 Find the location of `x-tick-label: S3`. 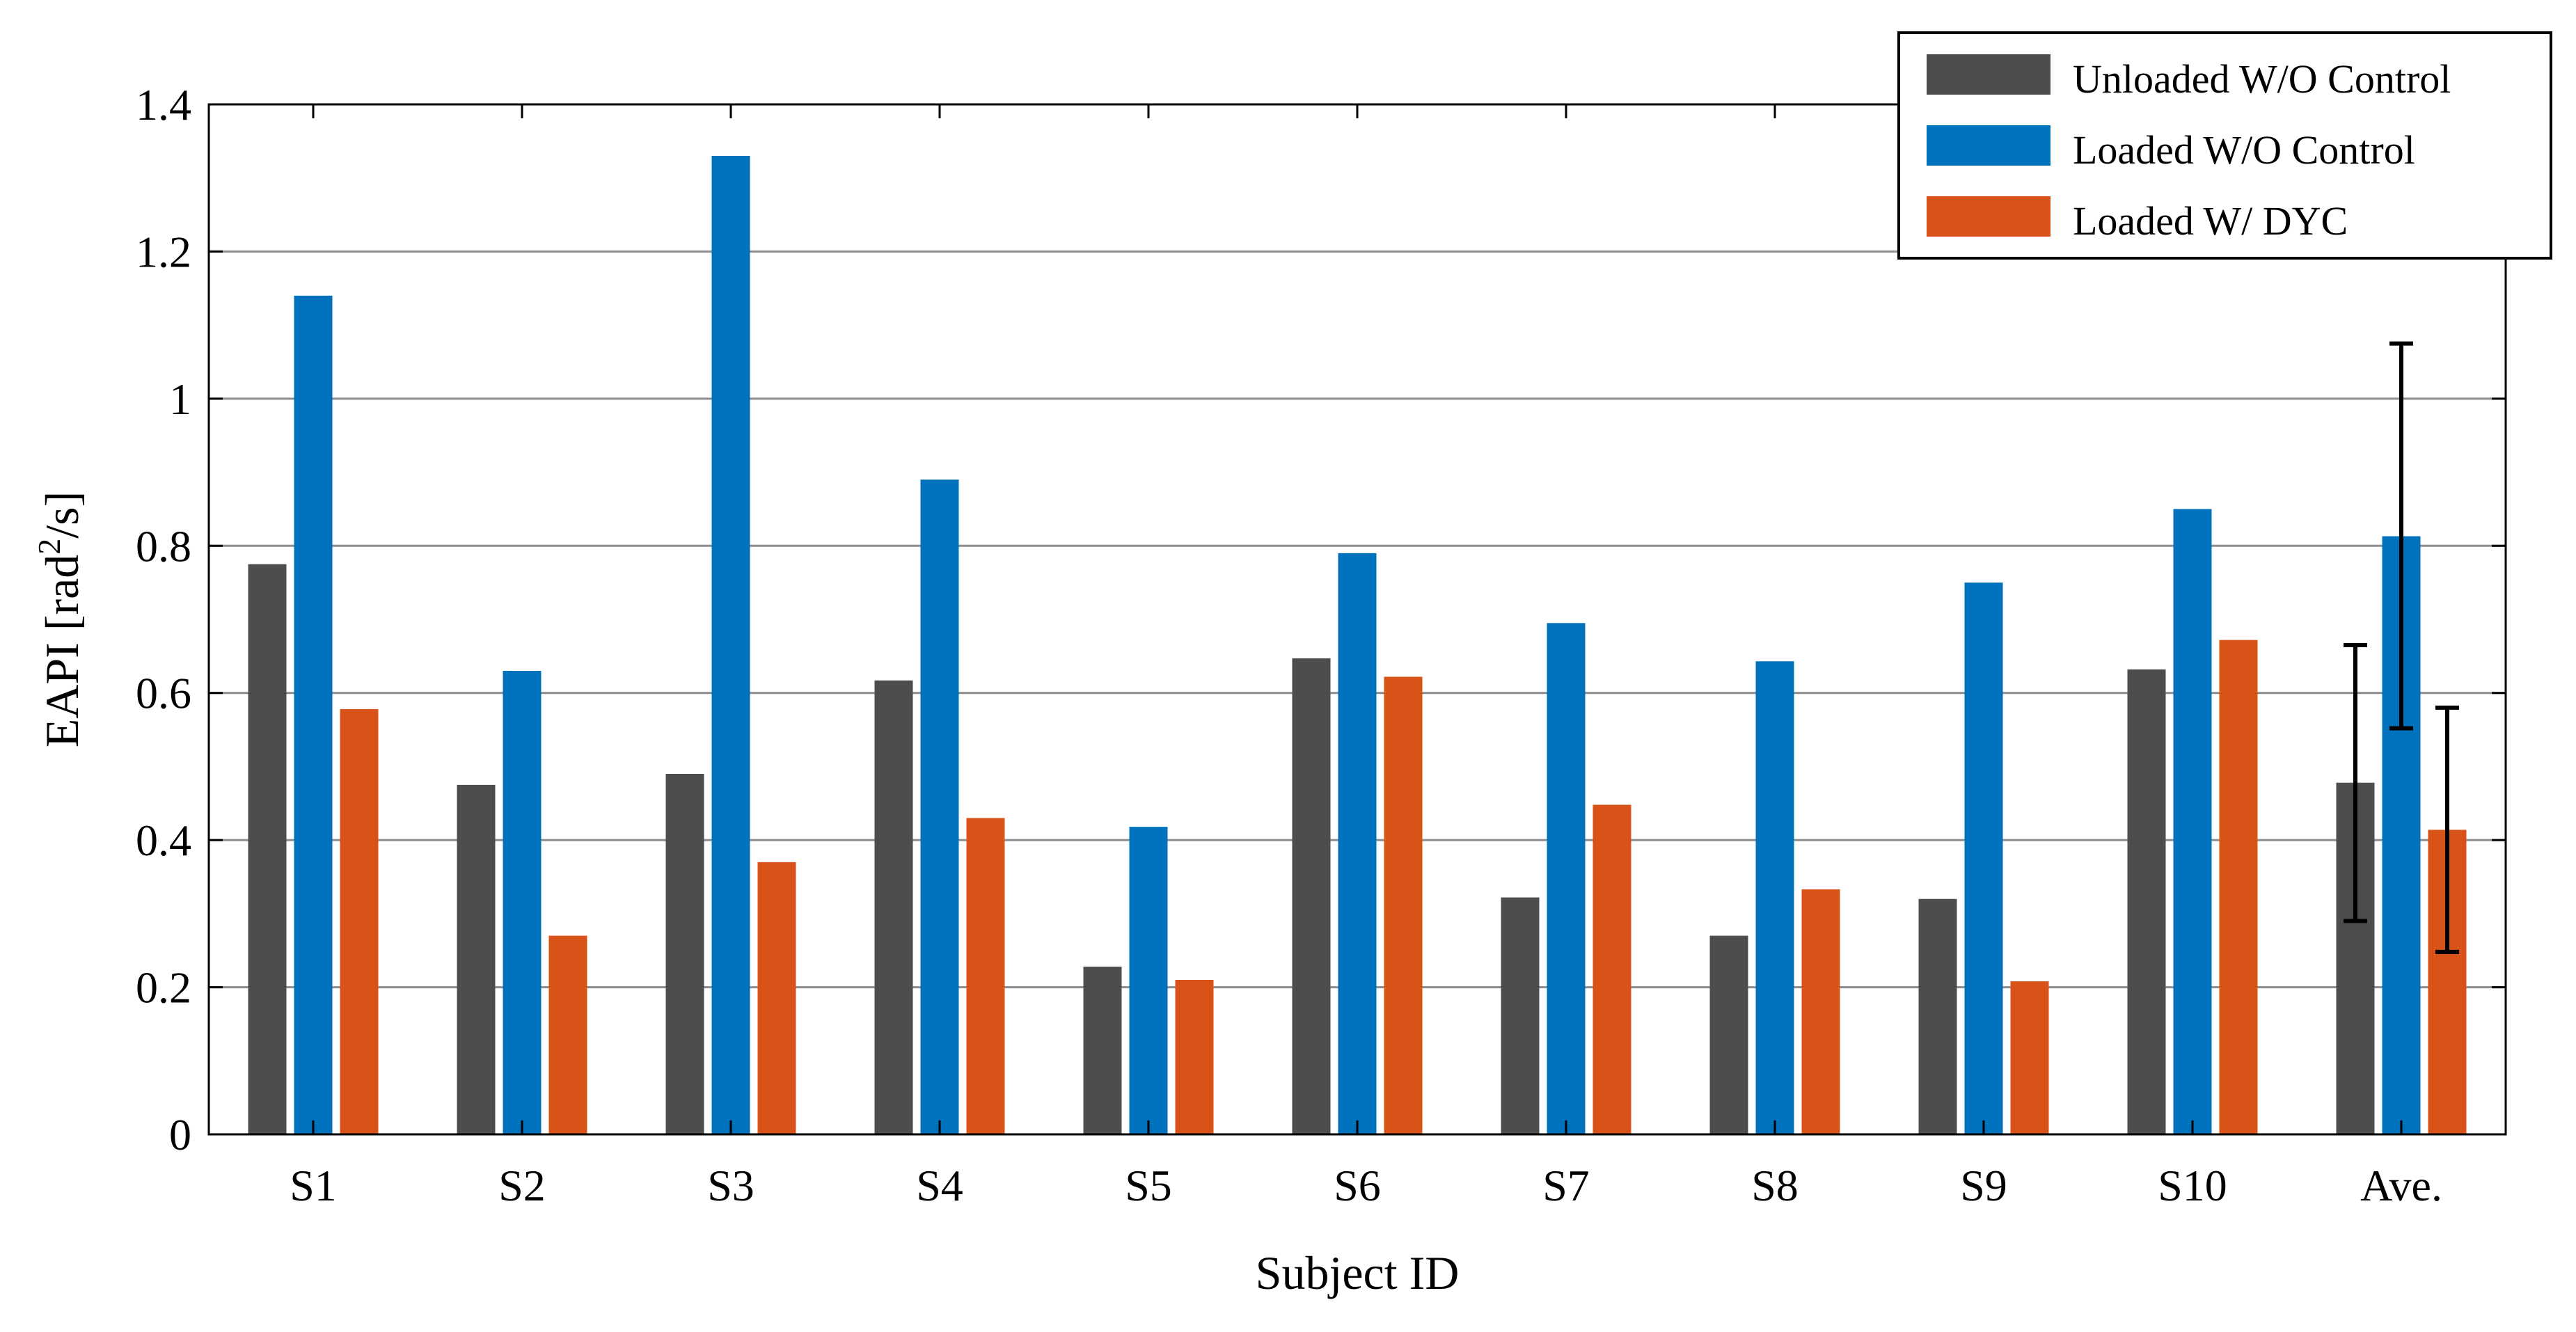

x-tick-label: S3 is located at coordinates (730, 1185).